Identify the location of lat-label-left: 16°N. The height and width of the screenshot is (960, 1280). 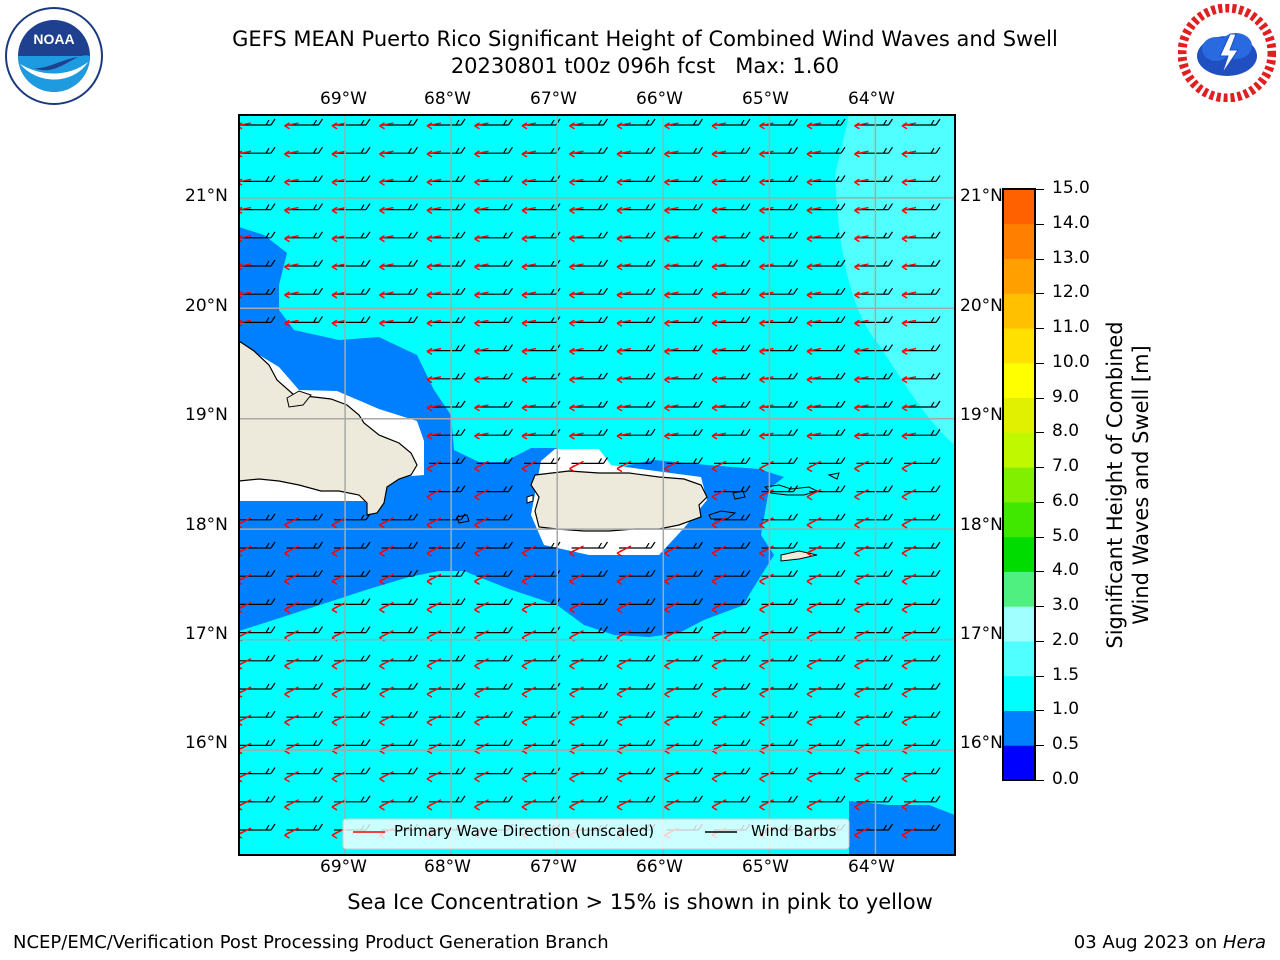
(206, 743).